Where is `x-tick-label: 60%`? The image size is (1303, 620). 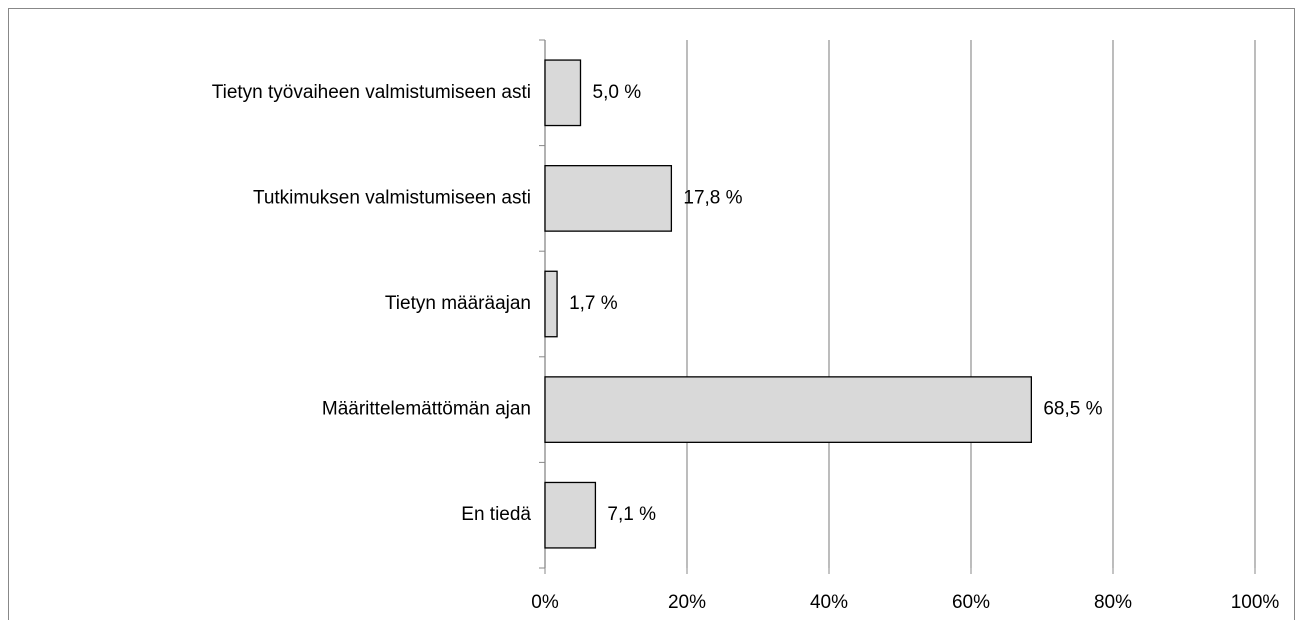 x-tick-label: 60% is located at coordinates (971, 602).